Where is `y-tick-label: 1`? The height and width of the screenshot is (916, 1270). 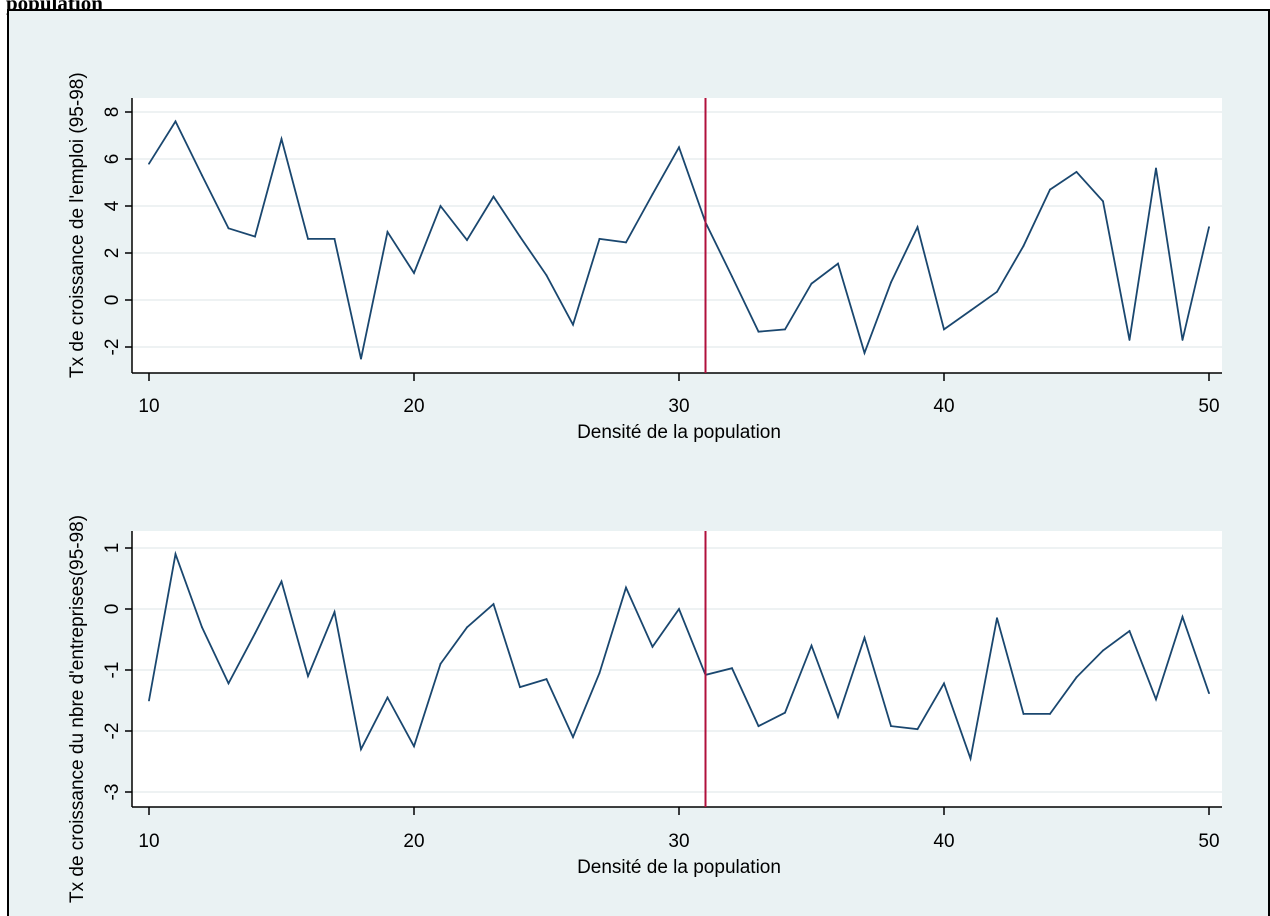 y-tick-label: 1 is located at coordinates (112, 548).